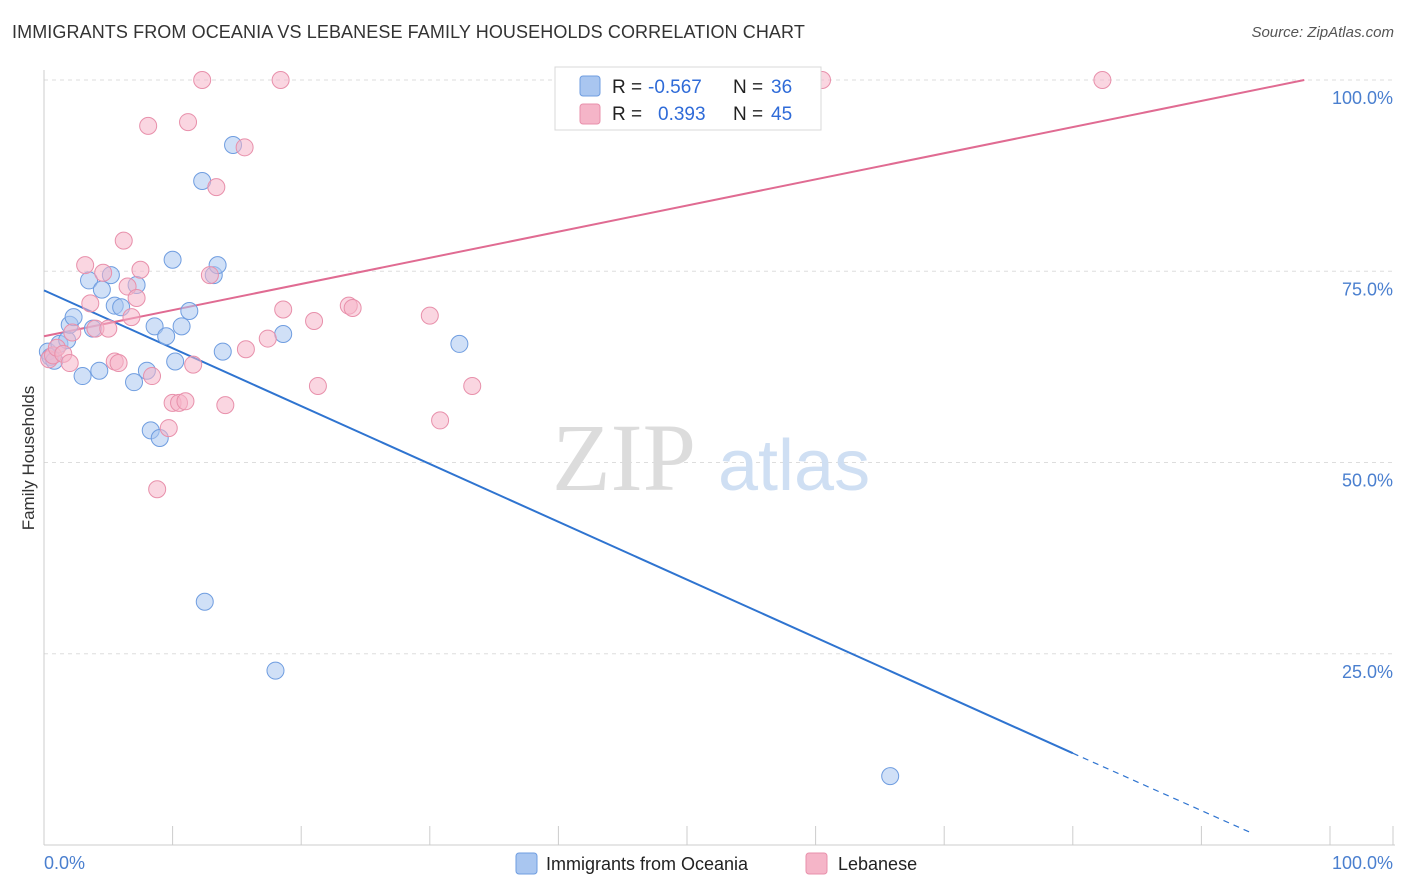 The height and width of the screenshot is (892, 1406). Describe the element at coordinates (624, 457) in the screenshot. I see `watermark-zip: ZIP` at that location.